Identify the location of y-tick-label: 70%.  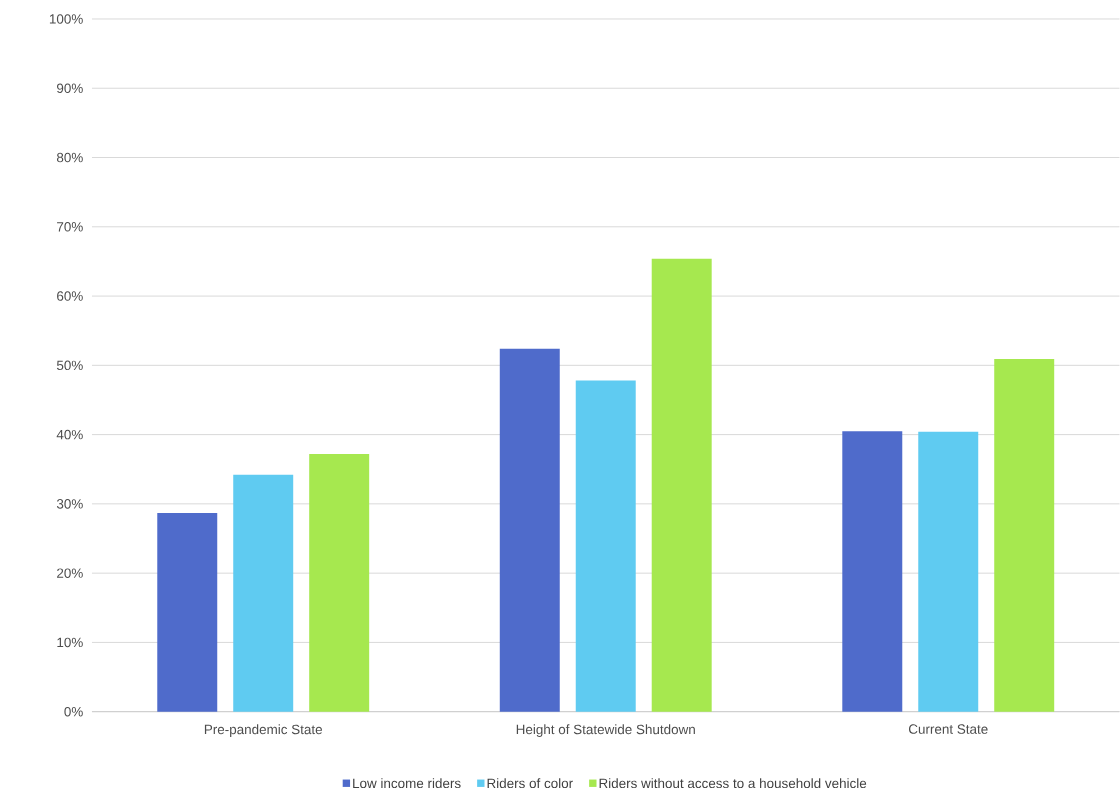
(70, 227).